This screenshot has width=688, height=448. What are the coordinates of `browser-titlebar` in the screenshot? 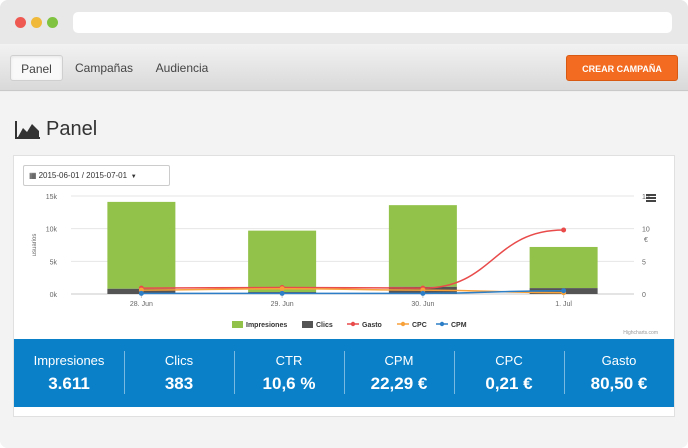 It's located at (344, 22).